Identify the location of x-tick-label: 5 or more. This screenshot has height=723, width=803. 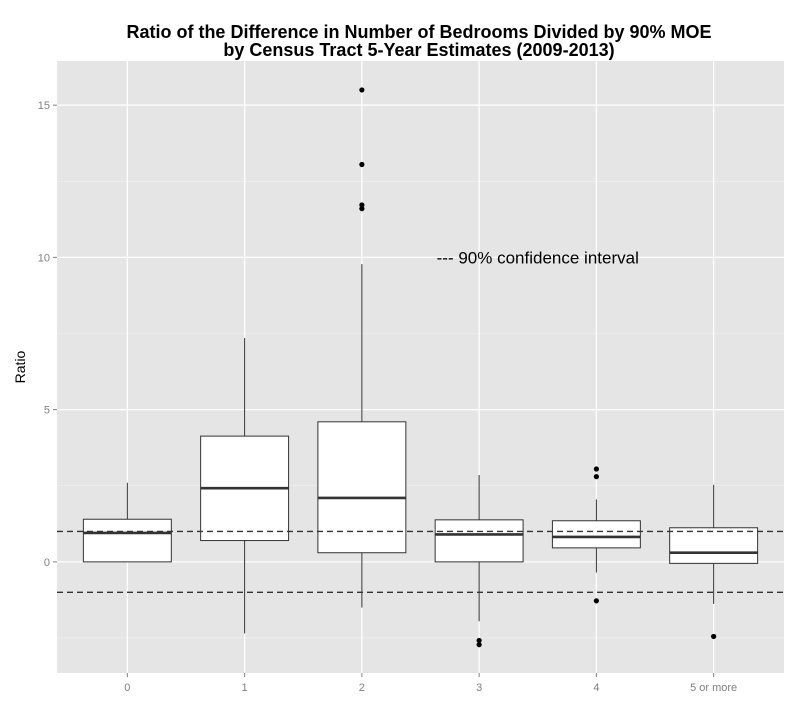
(713, 688).